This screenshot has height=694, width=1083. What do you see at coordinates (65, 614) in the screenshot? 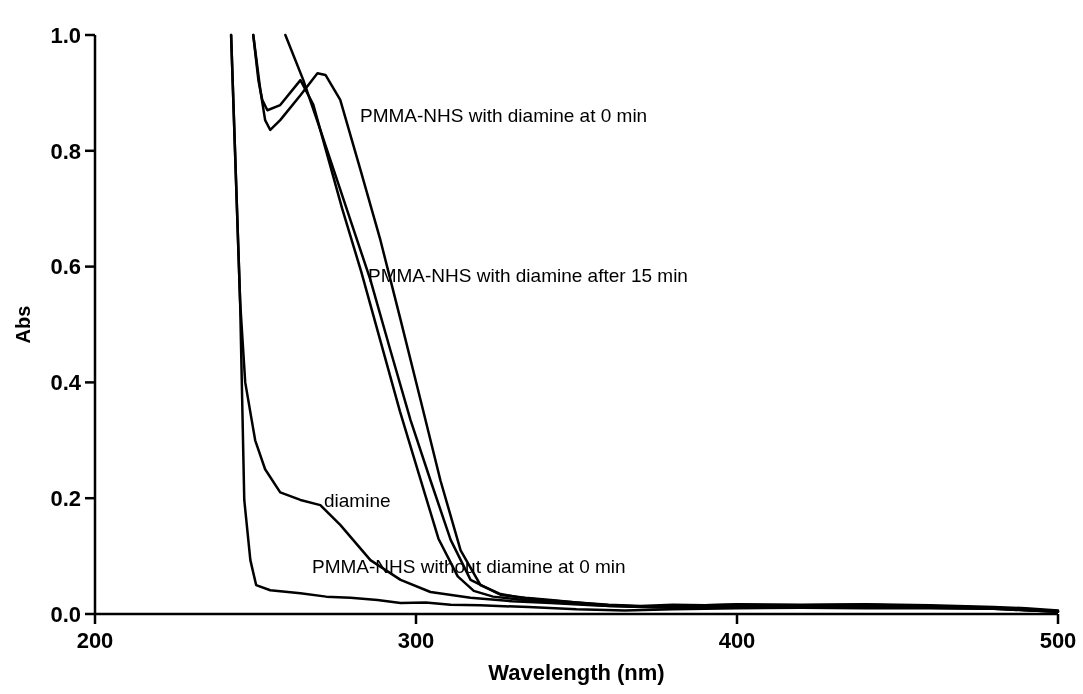
I see `y-tick-label: 0.0` at bounding box center [65, 614].